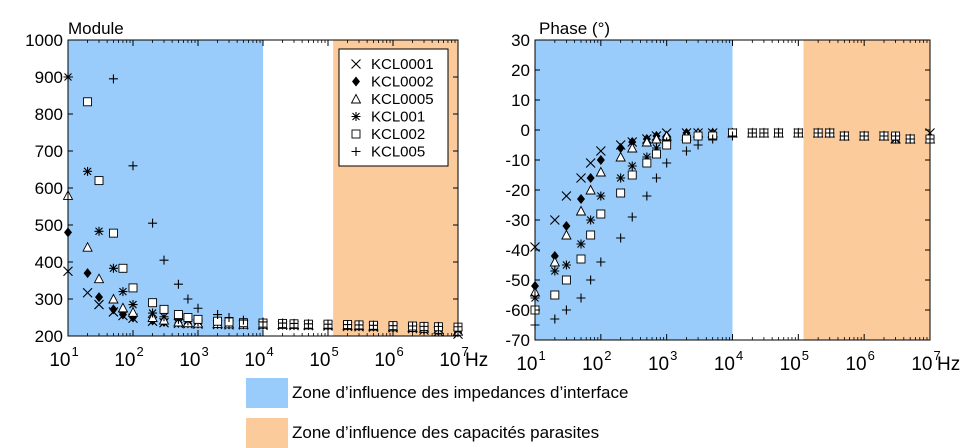 This screenshot has width=962, height=448. What do you see at coordinates (49, 188) in the screenshot?
I see `y-tick-label: 600` at bounding box center [49, 188].